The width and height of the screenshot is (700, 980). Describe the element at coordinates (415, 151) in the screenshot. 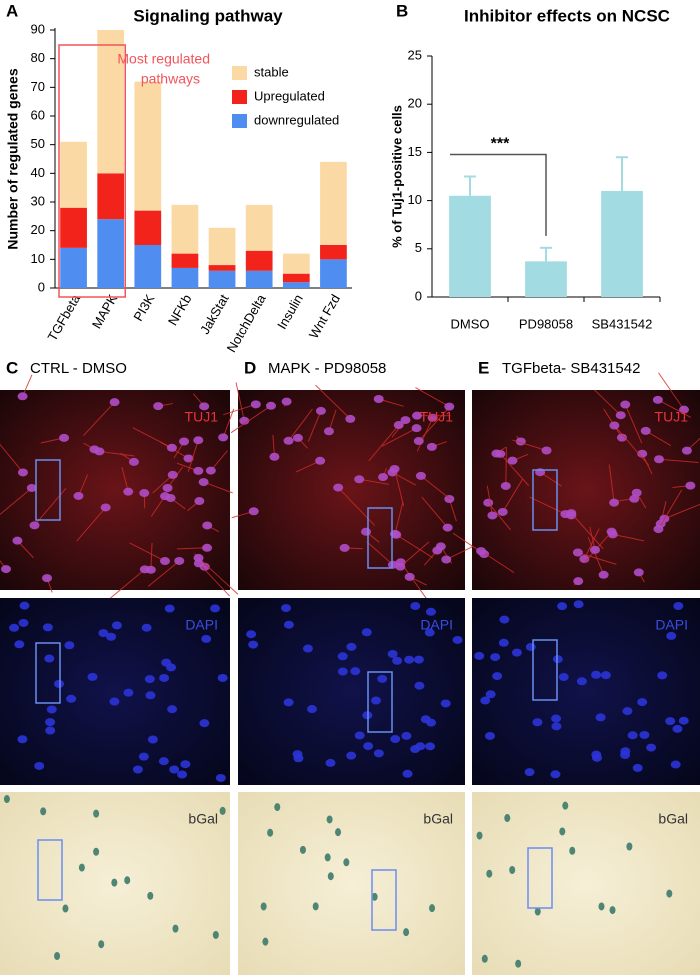

I see `y-tick-label: 15` at that location.